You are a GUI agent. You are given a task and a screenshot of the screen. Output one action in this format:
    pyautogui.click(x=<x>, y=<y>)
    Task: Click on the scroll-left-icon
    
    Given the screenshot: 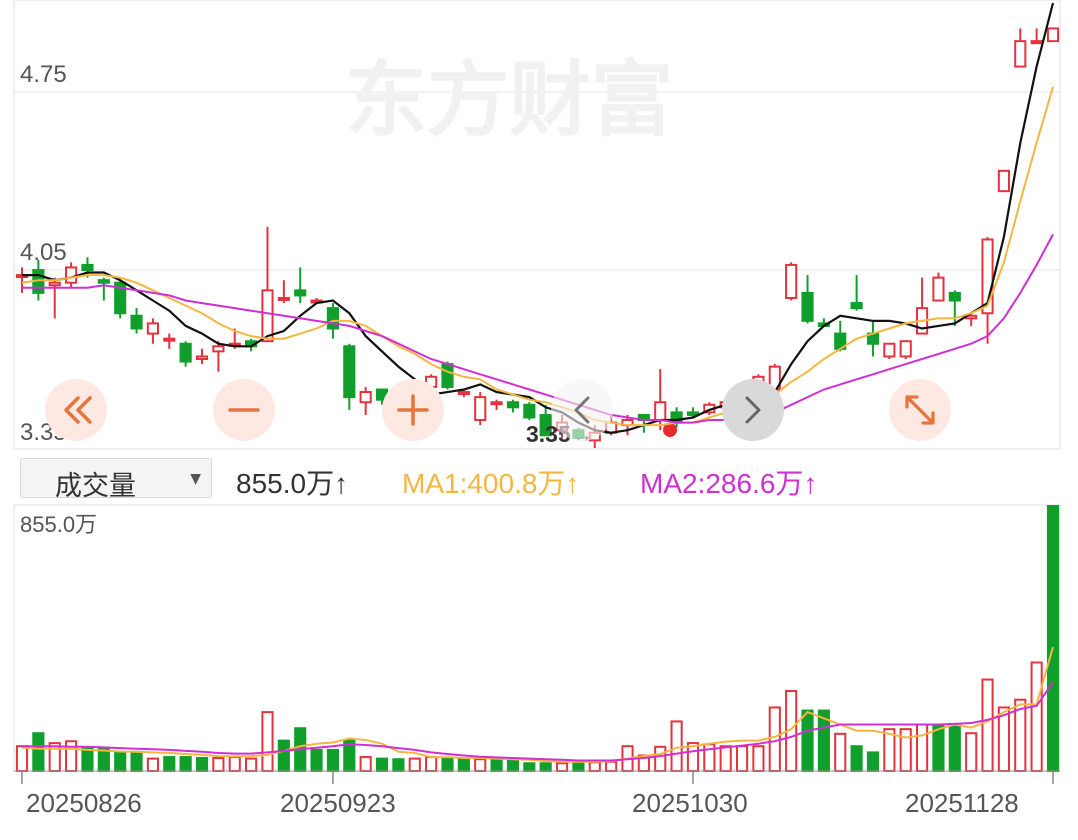 What is the action you would take?
    pyautogui.click(x=78, y=410)
    